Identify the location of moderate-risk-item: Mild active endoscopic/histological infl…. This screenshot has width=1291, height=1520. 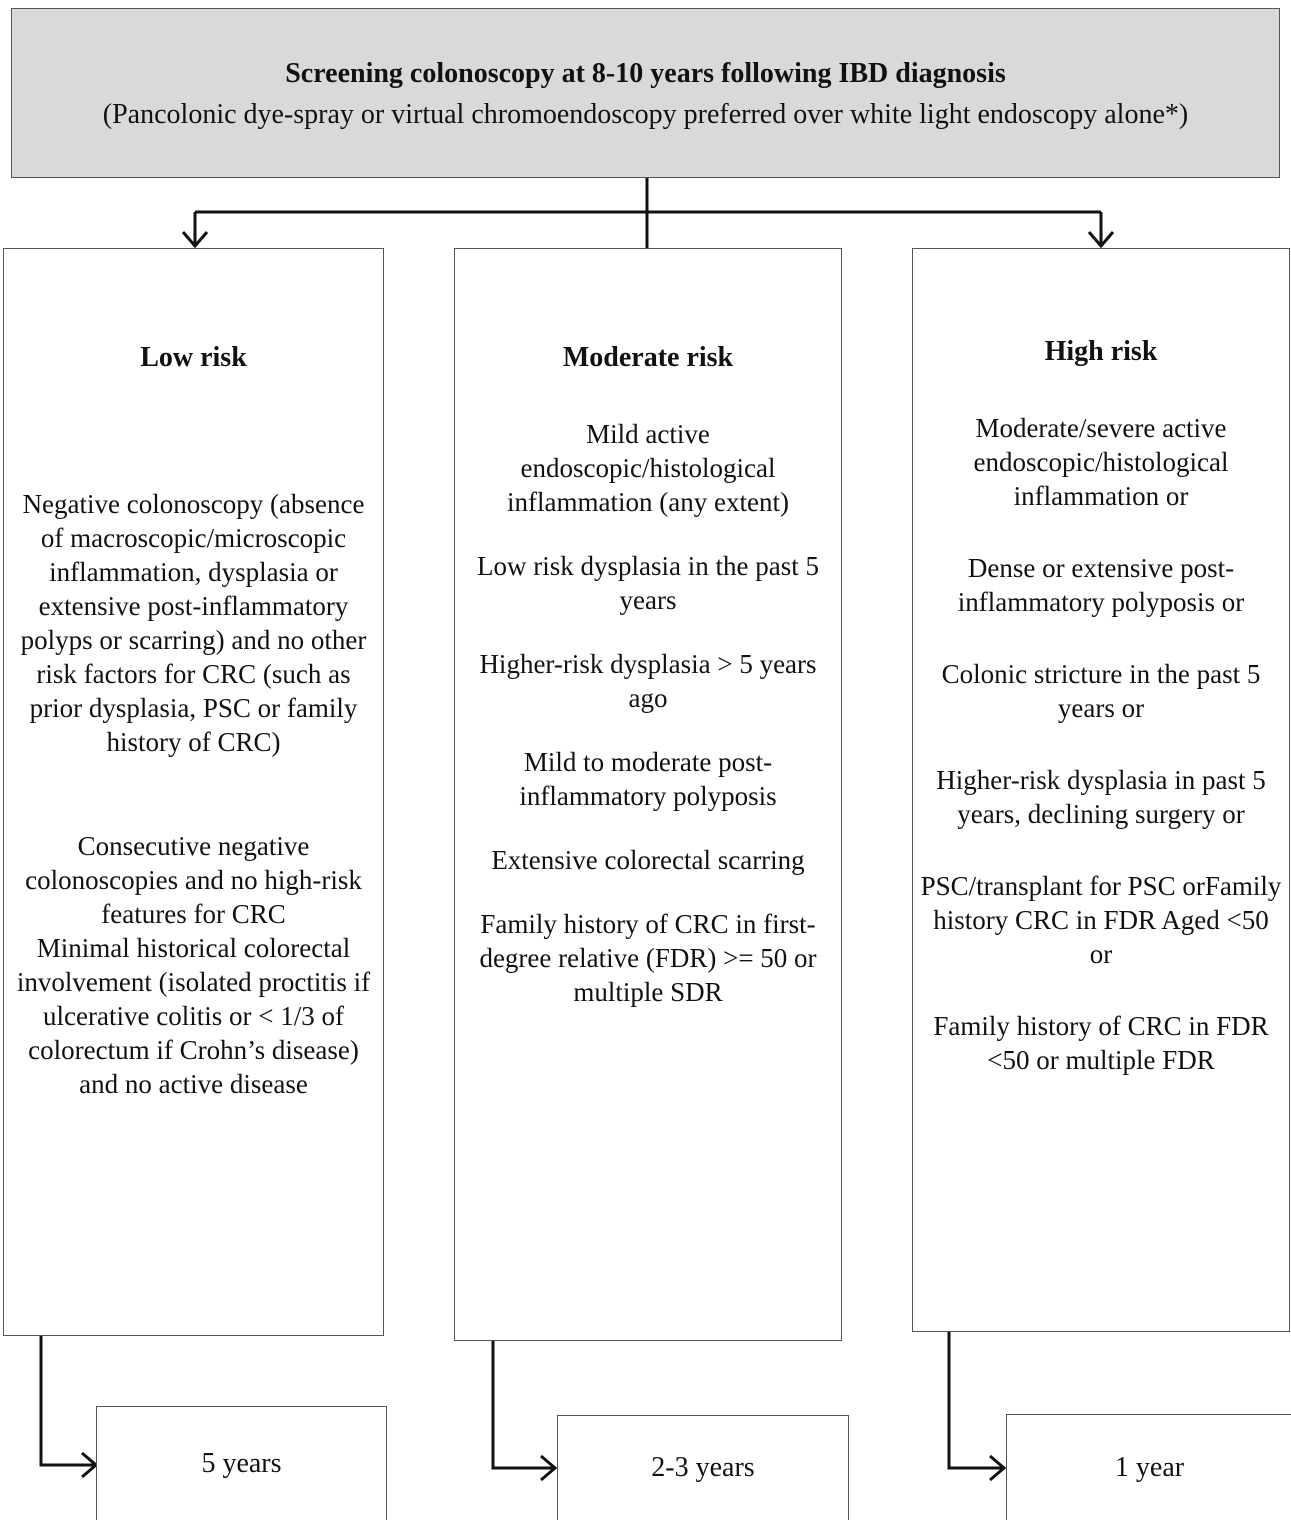
(648, 468).